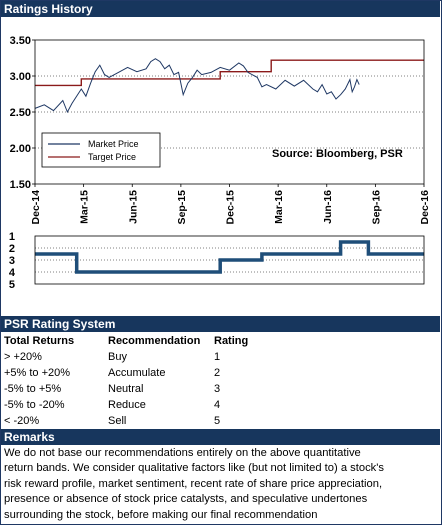  I want to click on returns-cell: -5% to +5%, so click(33, 389).